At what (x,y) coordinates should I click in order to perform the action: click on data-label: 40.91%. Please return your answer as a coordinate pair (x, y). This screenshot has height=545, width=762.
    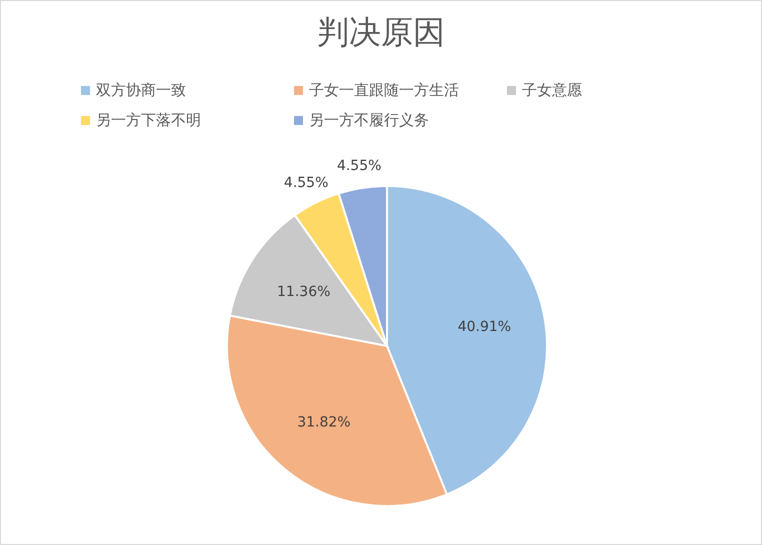
    Looking at the image, I should click on (485, 327).